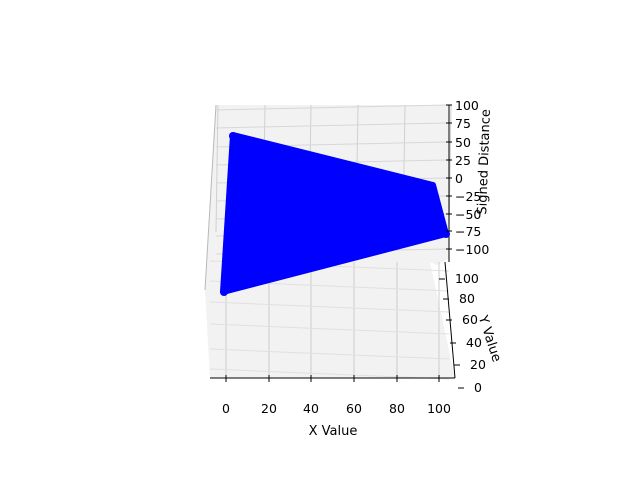  Describe the element at coordinates (226, 408) in the screenshot. I see `x-tick-label: 0` at that location.